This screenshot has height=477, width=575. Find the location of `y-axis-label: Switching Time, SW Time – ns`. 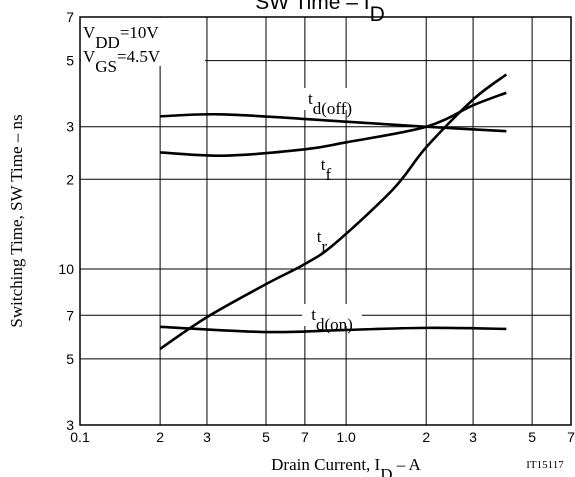

y-axis-label: Switching Time, SW Time – ns is located at coordinates (16, 220).